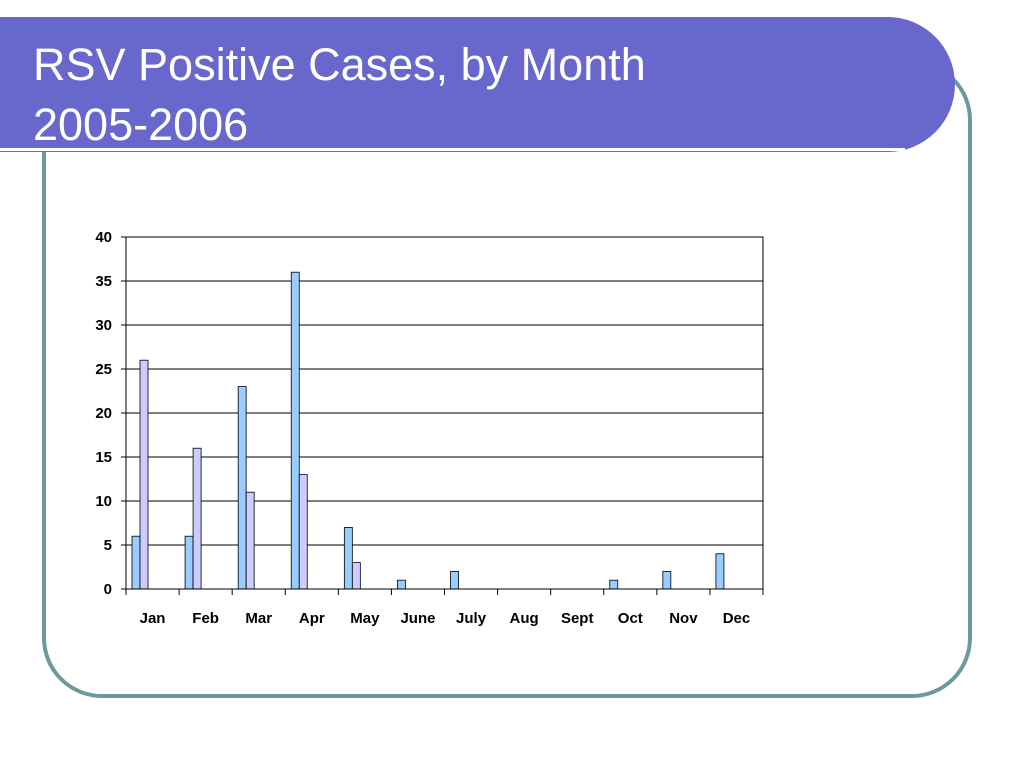 This screenshot has width=1024, height=768. What do you see at coordinates (205, 618) in the screenshot?
I see `x-tick-label: Feb` at bounding box center [205, 618].